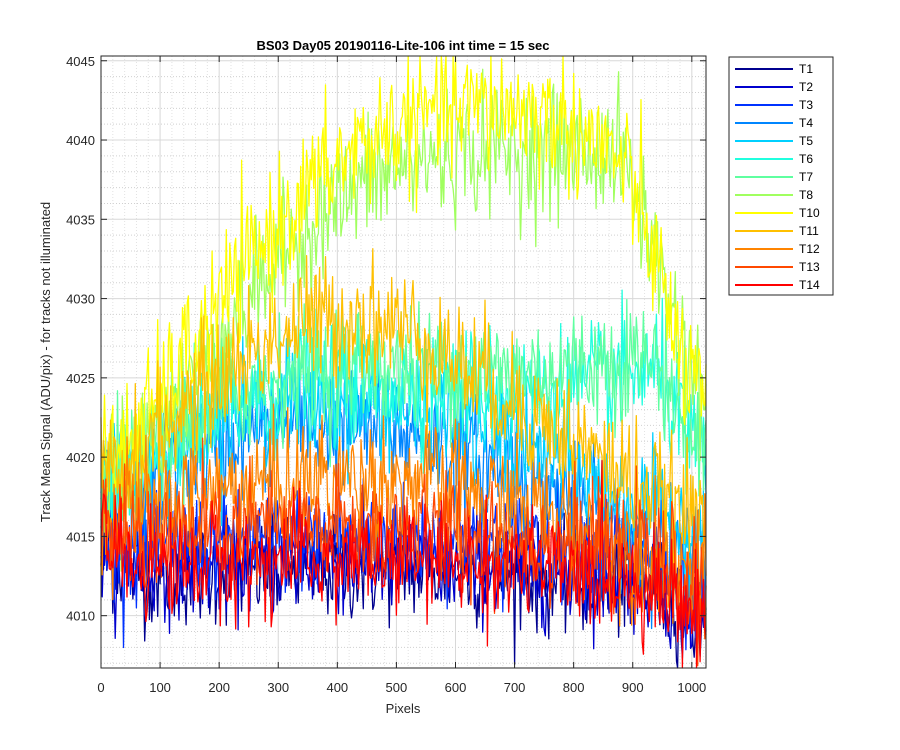  I want to click on legend: T1 T2 T3 T4 T5 T6 T7 T8 T10 T11 T12 T13 T14, so click(781, 176).